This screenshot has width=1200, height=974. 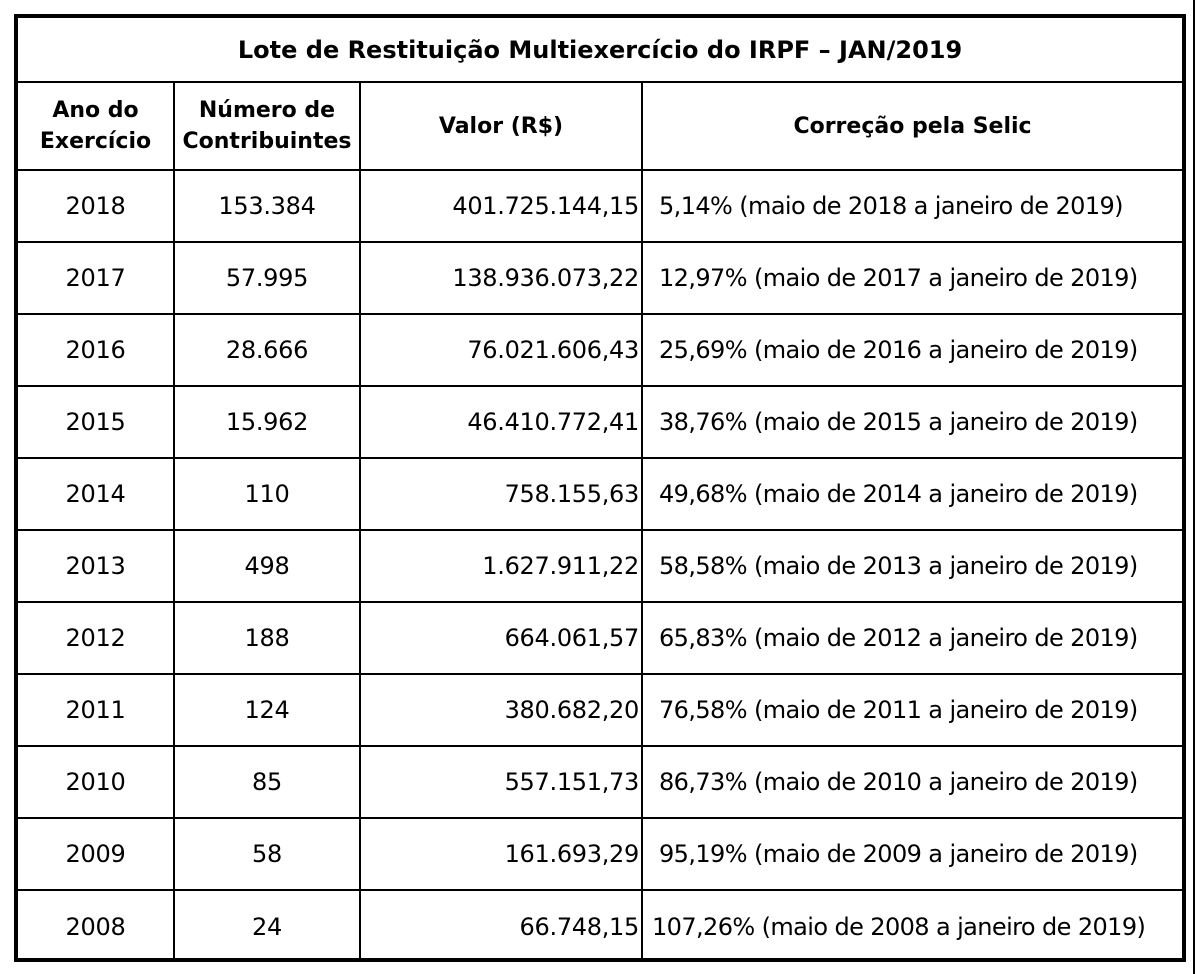 What do you see at coordinates (96, 854) in the screenshot?
I see `cell-ano: 2009` at bounding box center [96, 854].